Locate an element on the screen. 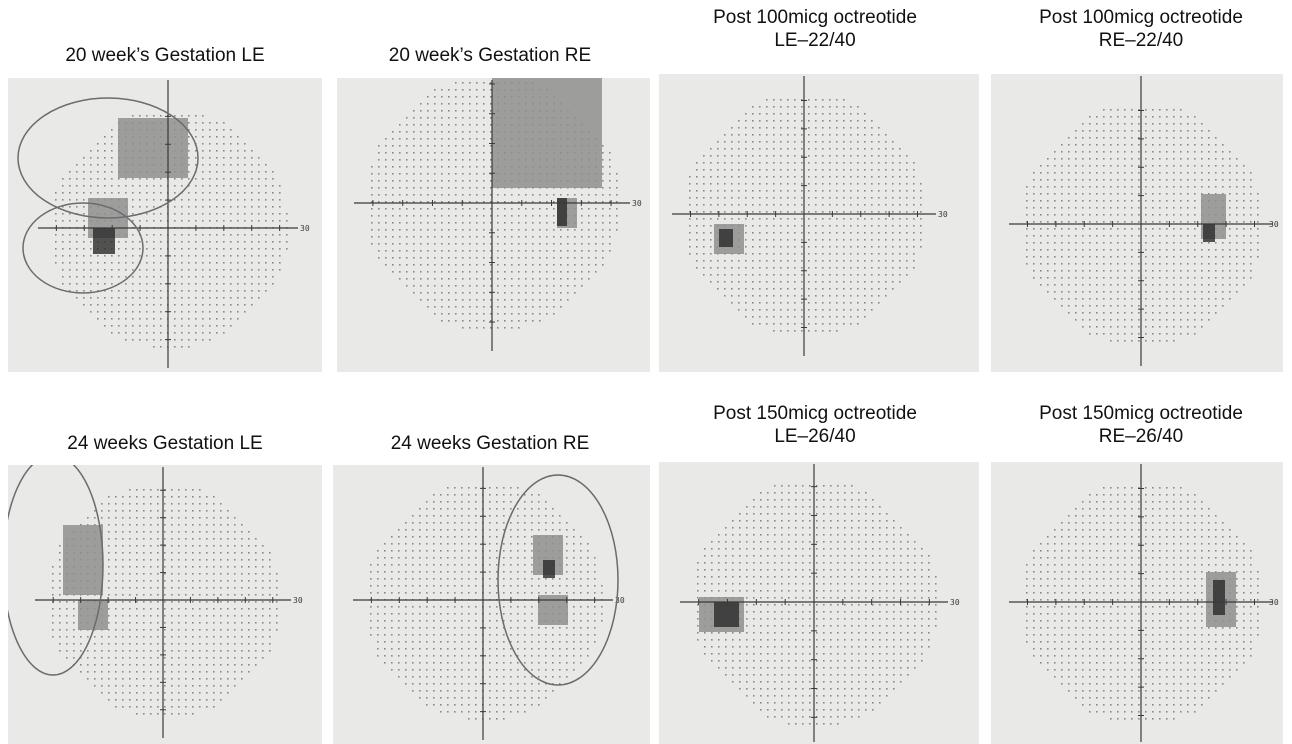 Image resolution: width=1292 pixels, height=744 pixels. visual-field-photo-20wk-re: 30 is located at coordinates (493, 225).